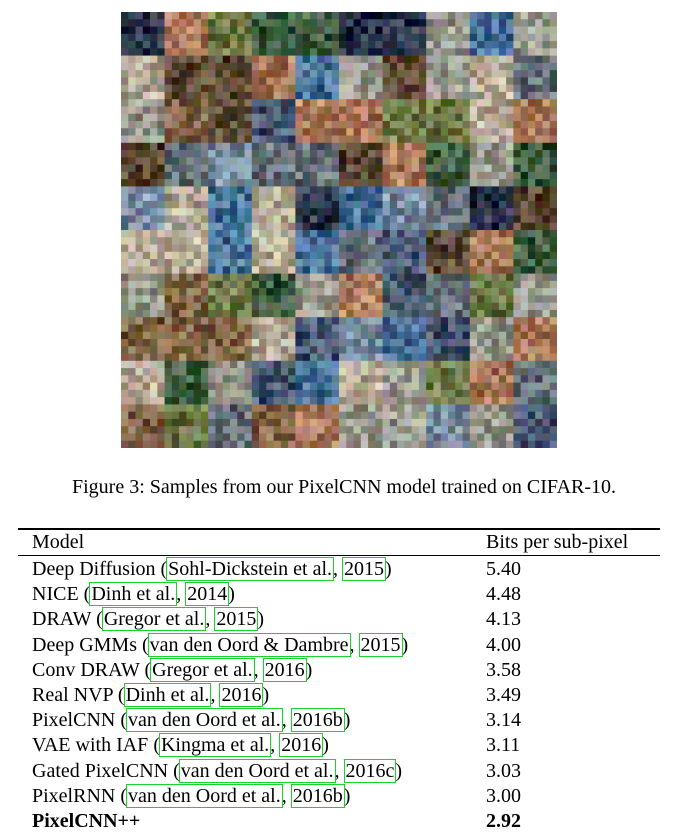 The height and width of the screenshot is (840, 688). I want to click on table-top-rule, so click(339, 529).